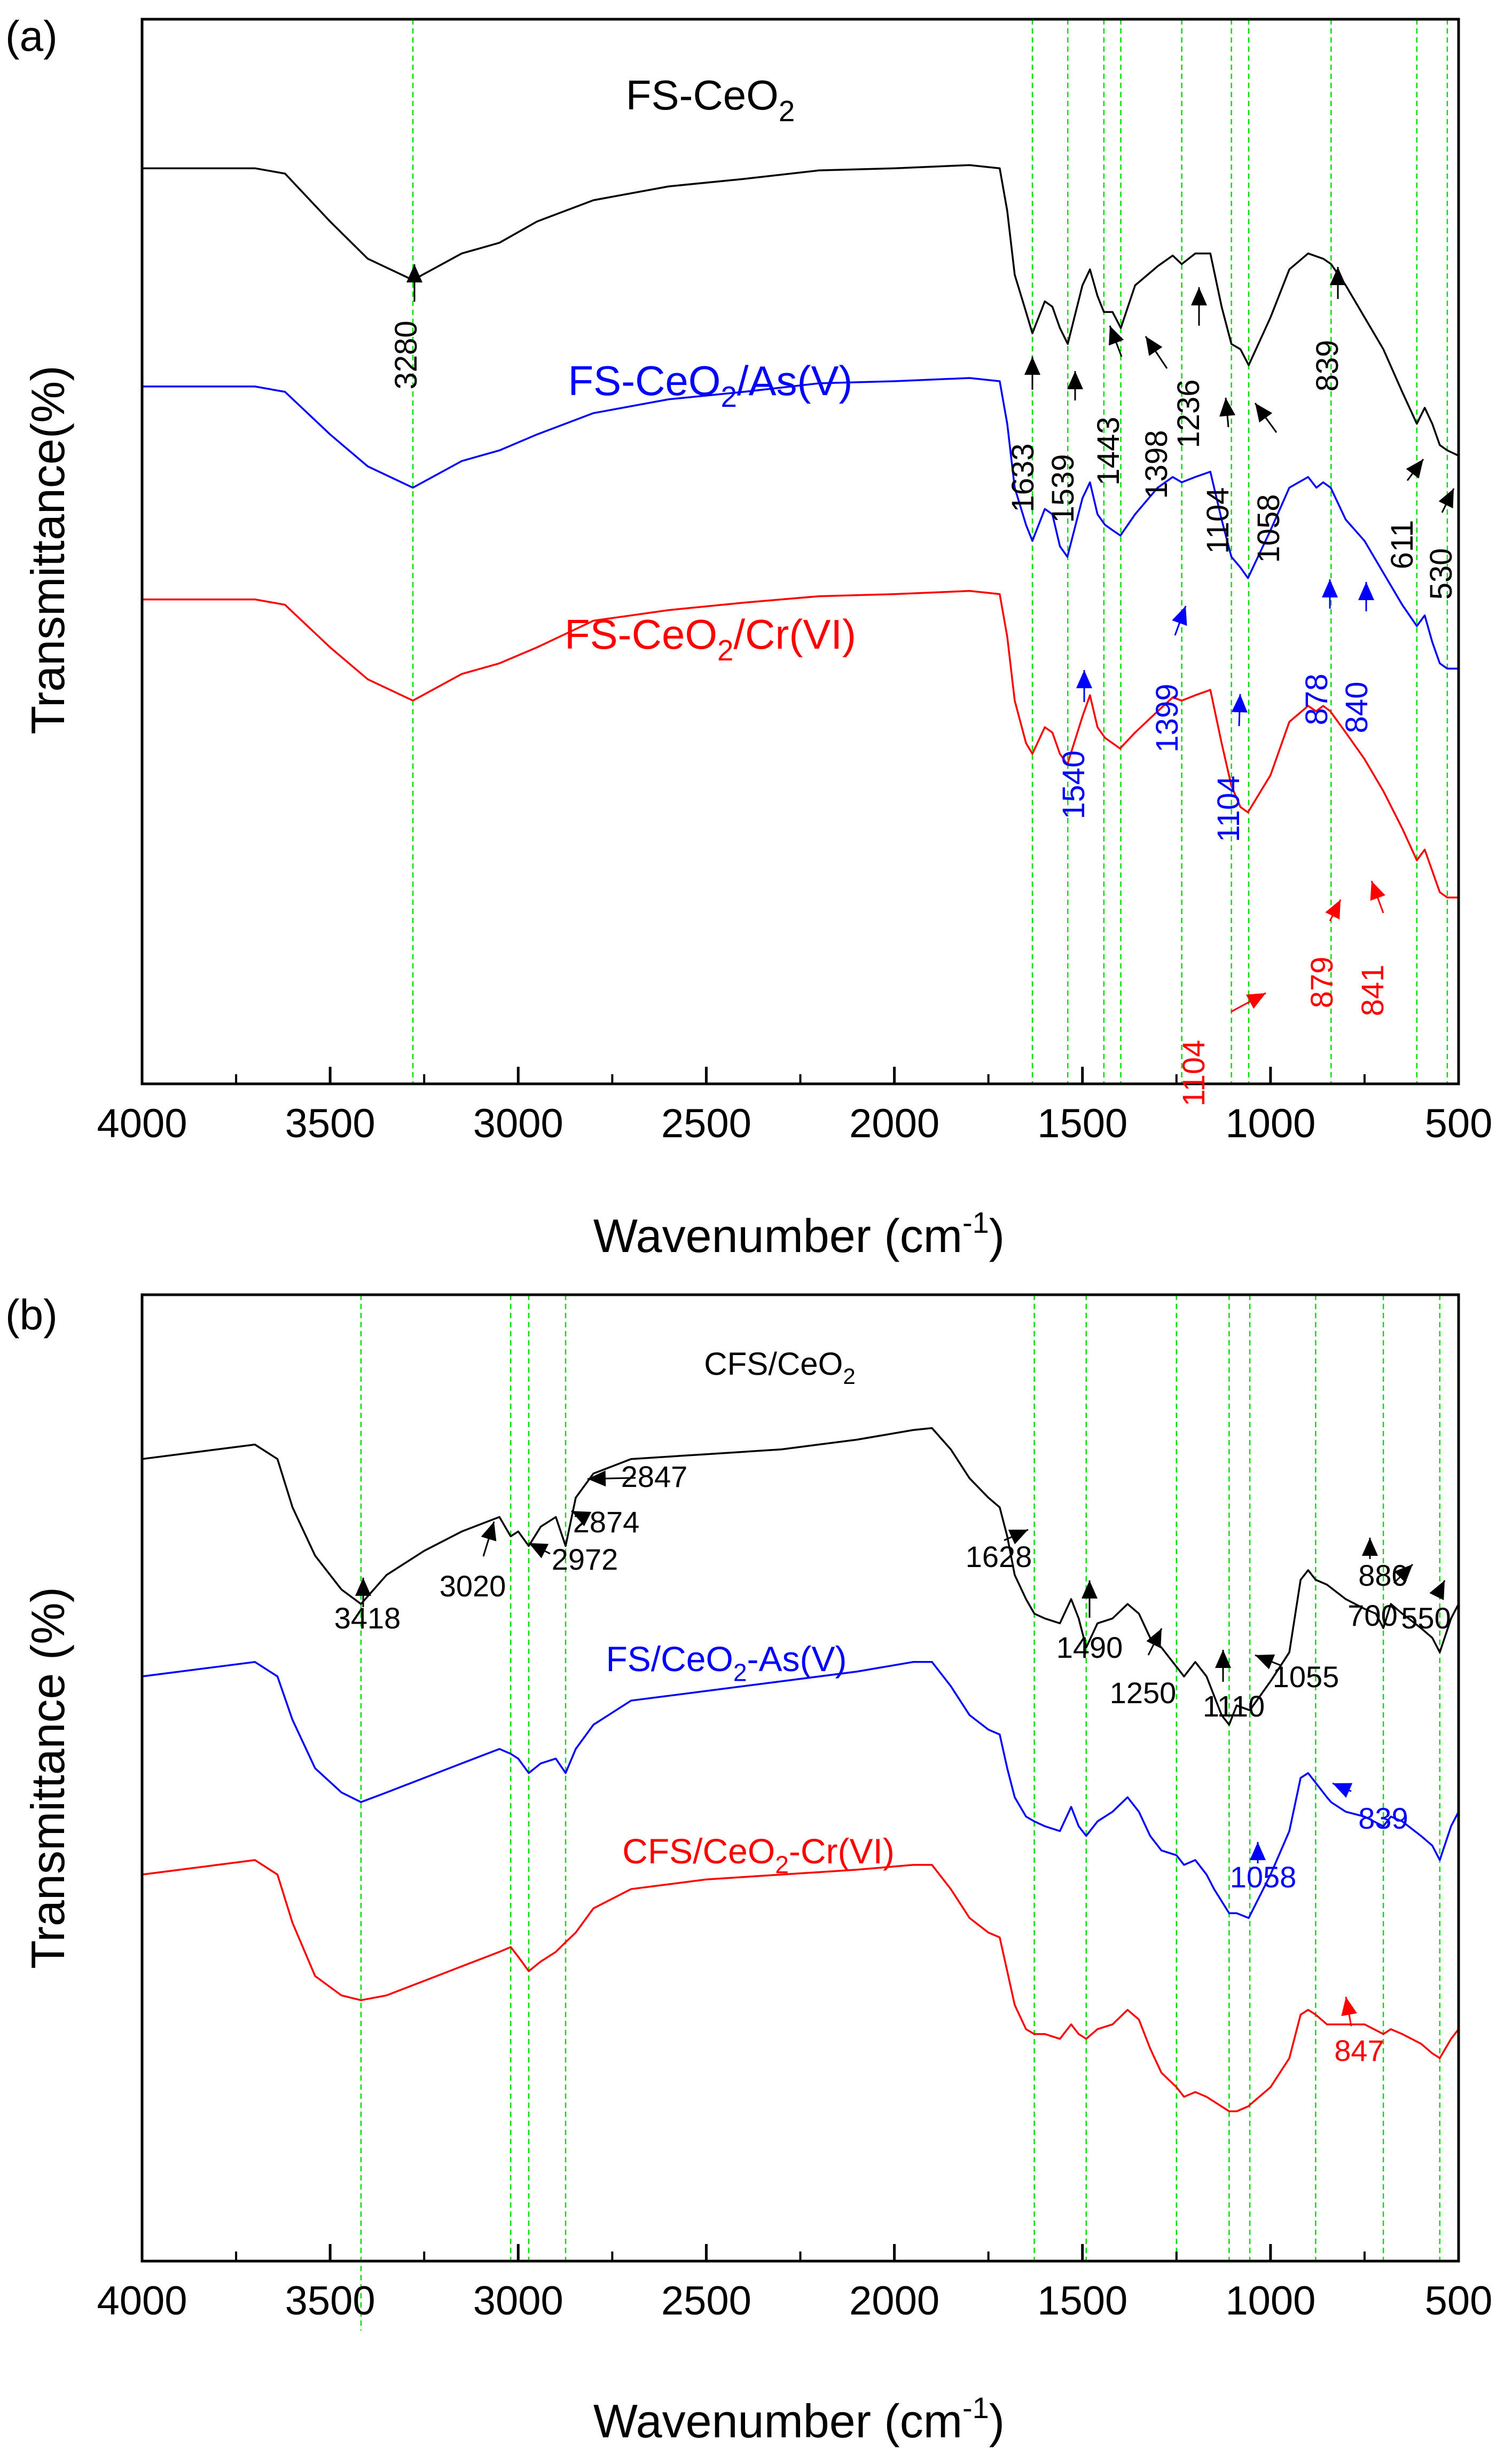  I want to click on series-label: FS-CeO2/Cr(VI), so click(711, 639).